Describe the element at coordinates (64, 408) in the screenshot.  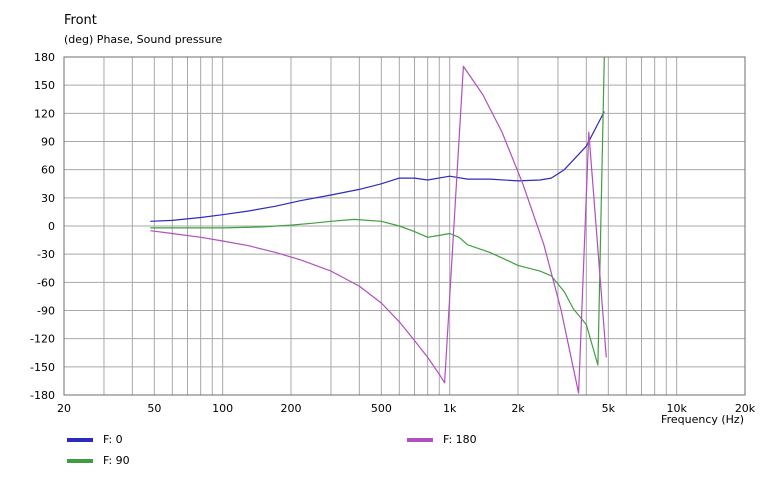
I see `x-tick-label: 20` at that location.